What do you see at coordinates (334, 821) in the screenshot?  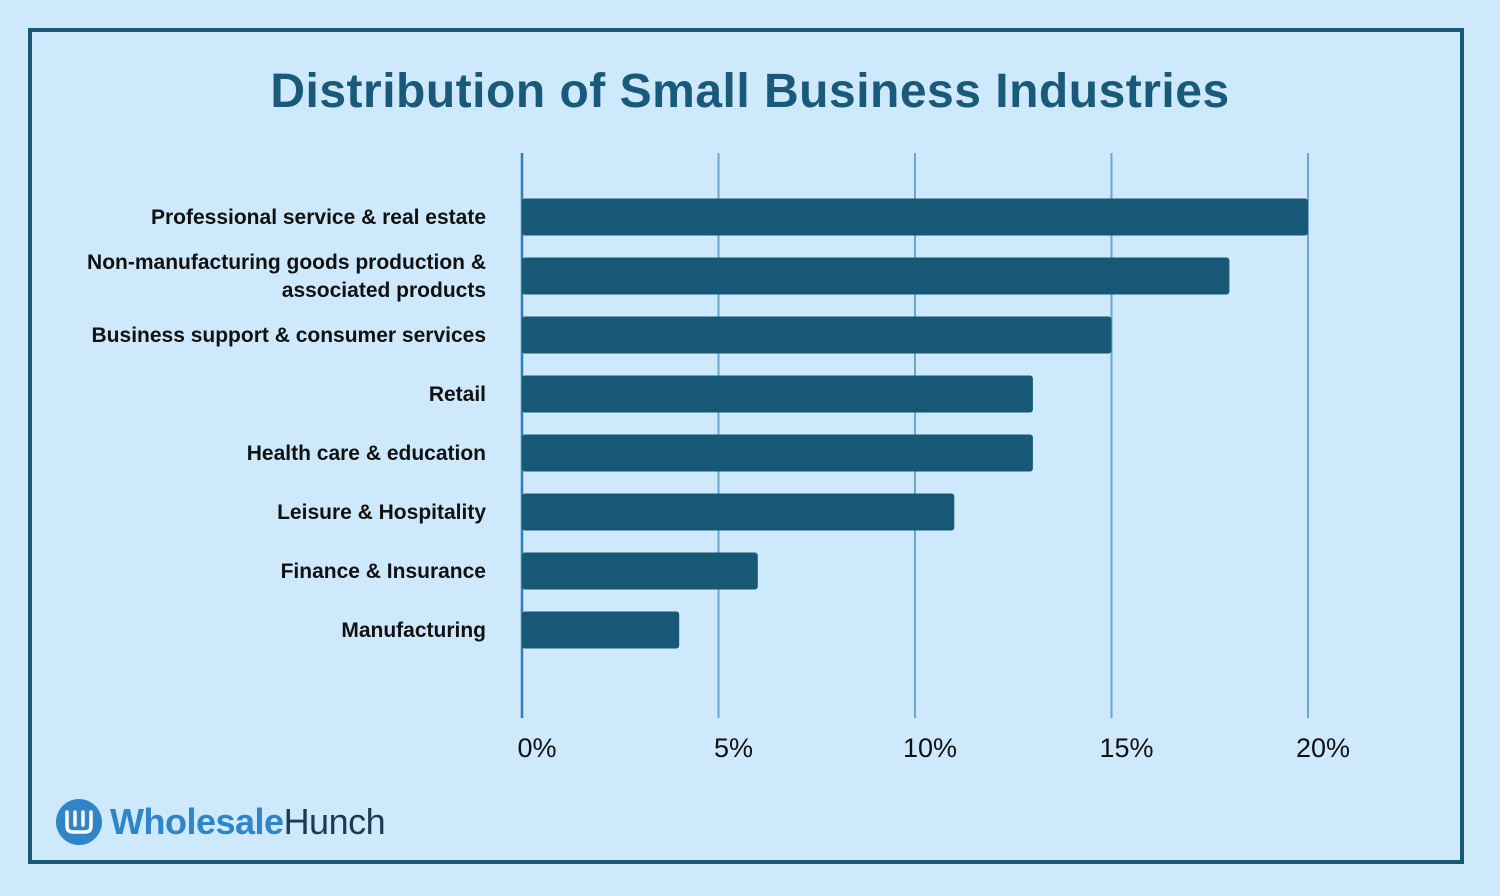 I see `brand-name-part2: Hunch` at bounding box center [334, 821].